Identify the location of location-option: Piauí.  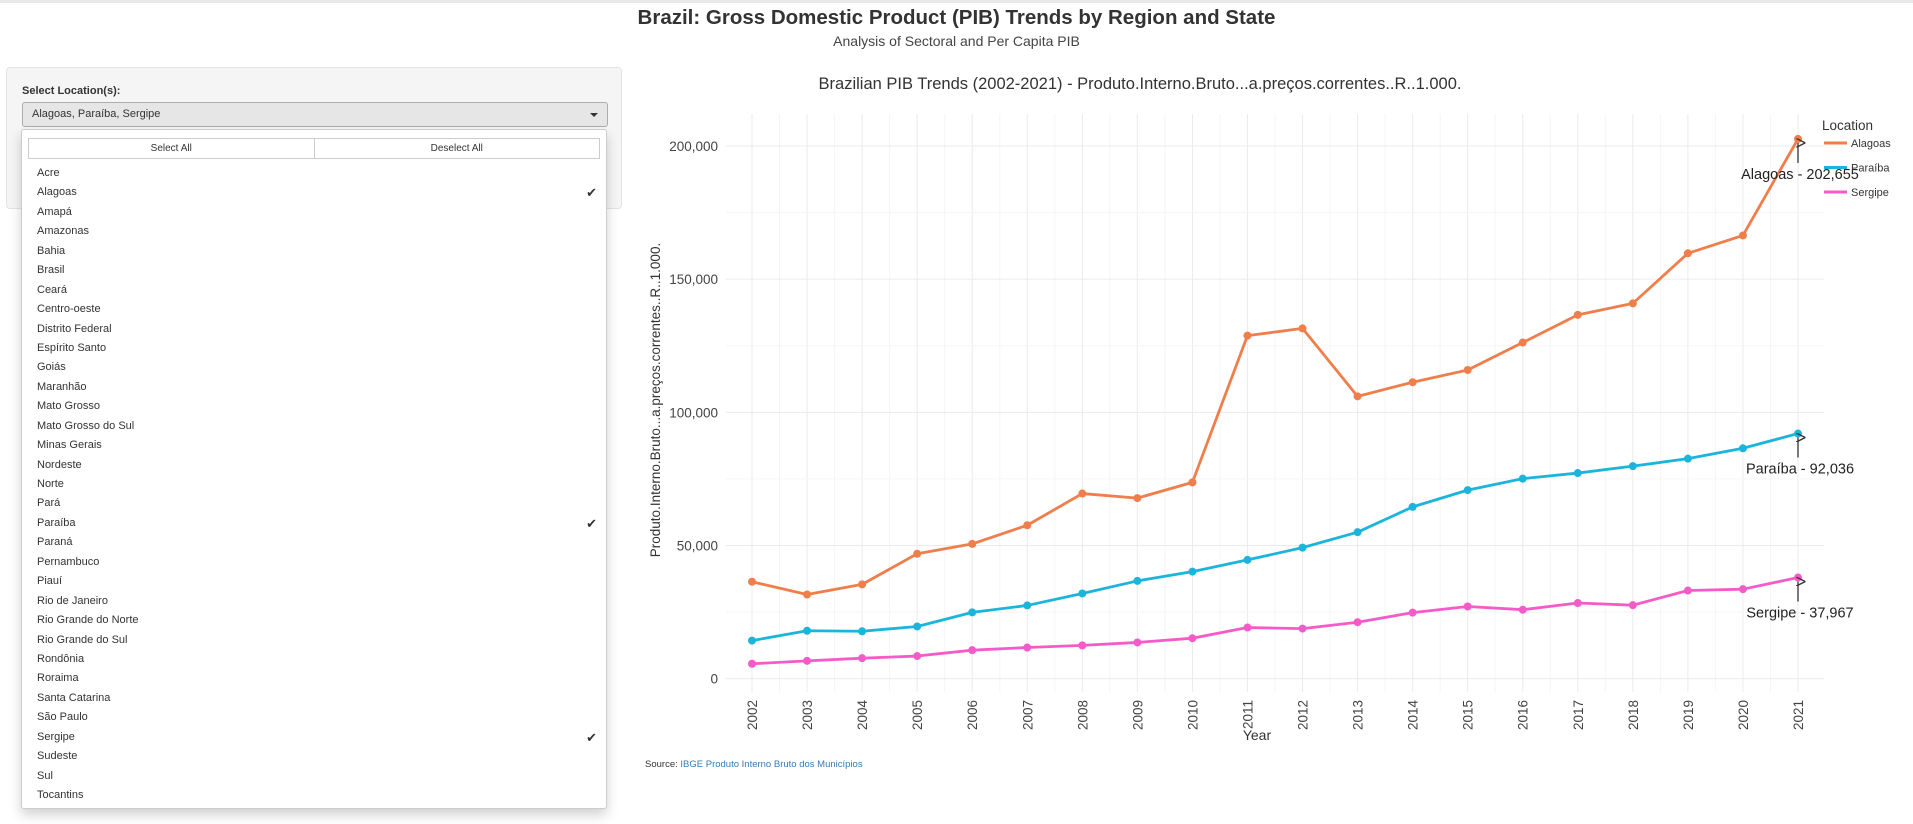
(314, 581).